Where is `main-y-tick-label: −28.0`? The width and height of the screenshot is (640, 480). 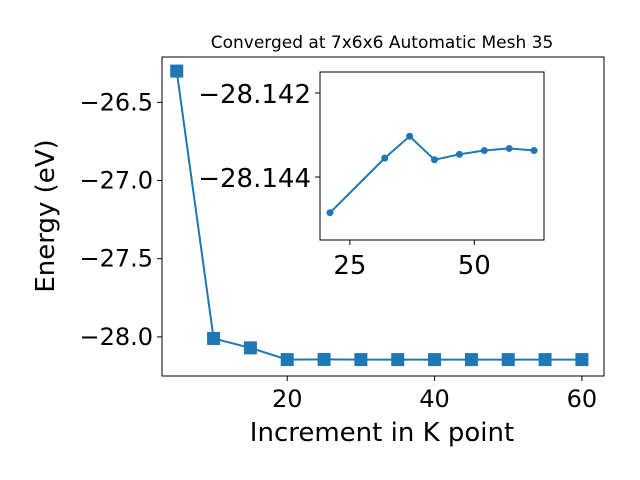
main-y-tick-label: −28.0 is located at coordinates (116, 337).